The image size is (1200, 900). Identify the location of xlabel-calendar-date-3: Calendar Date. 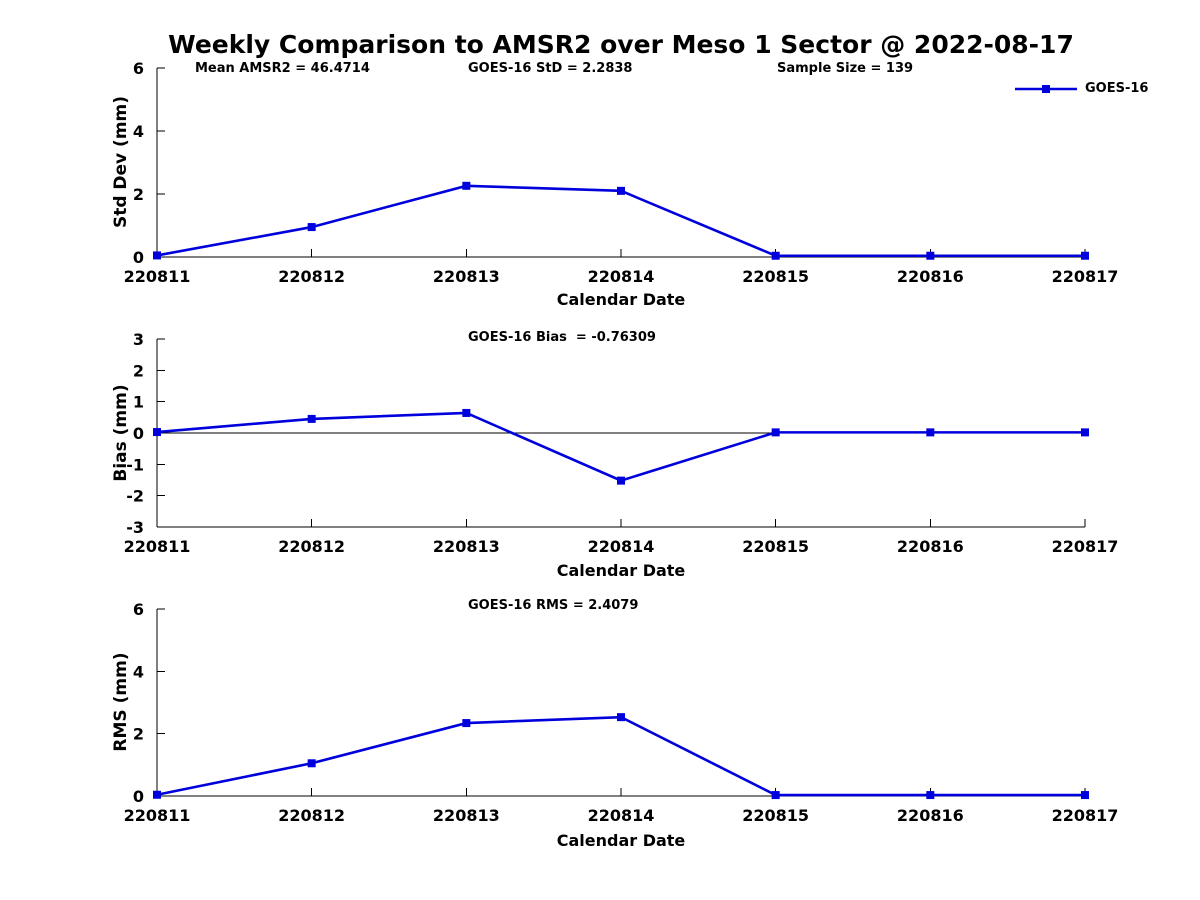
(621, 840).